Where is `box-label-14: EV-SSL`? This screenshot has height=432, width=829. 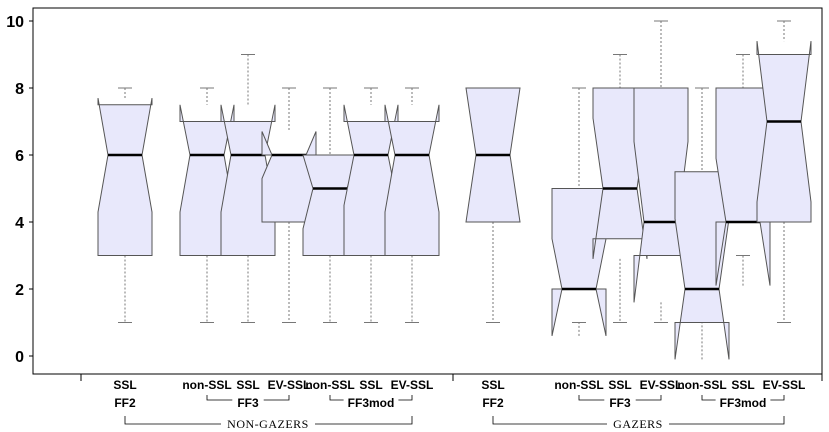 box-label-14: EV-SSL is located at coordinates (784, 385).